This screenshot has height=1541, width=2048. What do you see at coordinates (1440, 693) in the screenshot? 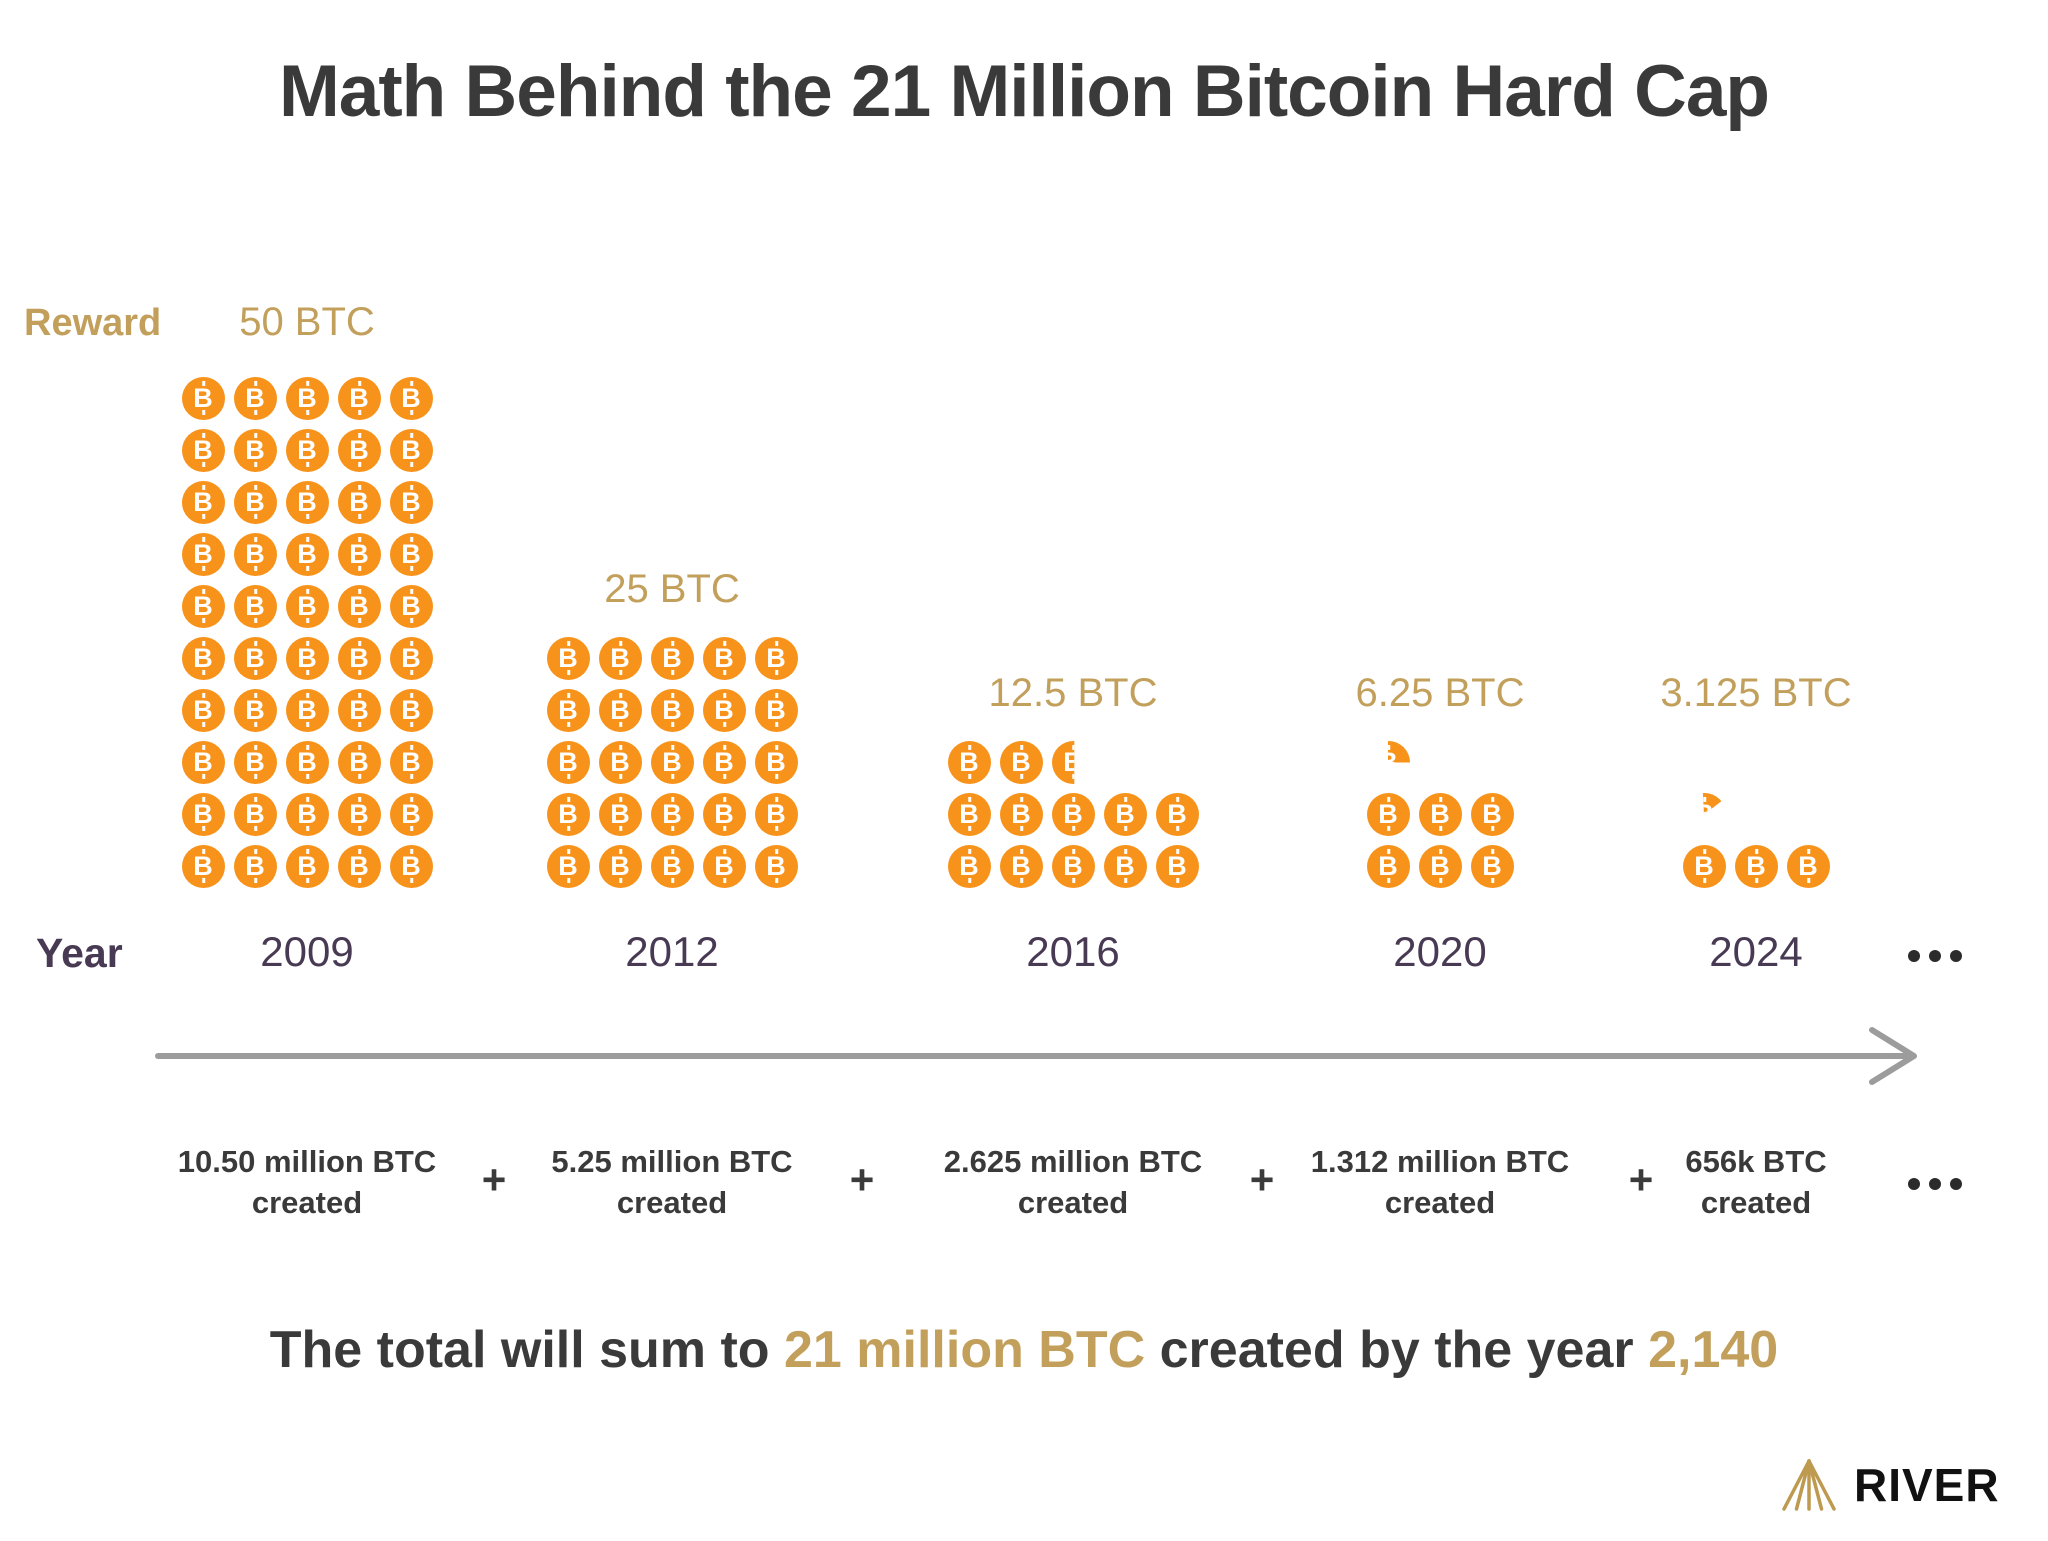
I see `reward-value-label-2020: 6.25 BTC` at bounding box center [1440, 693].